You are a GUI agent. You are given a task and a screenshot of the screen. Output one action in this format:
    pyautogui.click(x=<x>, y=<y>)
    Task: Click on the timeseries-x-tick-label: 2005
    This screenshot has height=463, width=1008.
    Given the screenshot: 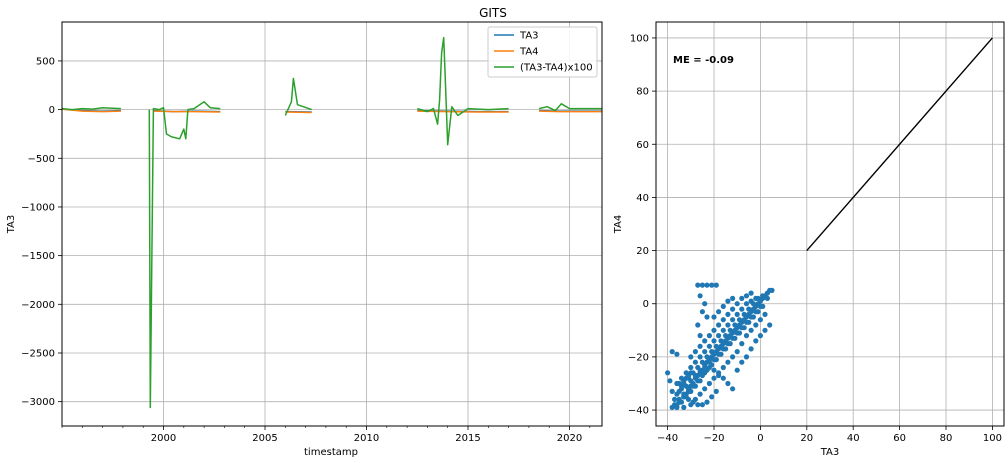 What is the action you would take?
    pyautogui.click(x=264, y=438)
    